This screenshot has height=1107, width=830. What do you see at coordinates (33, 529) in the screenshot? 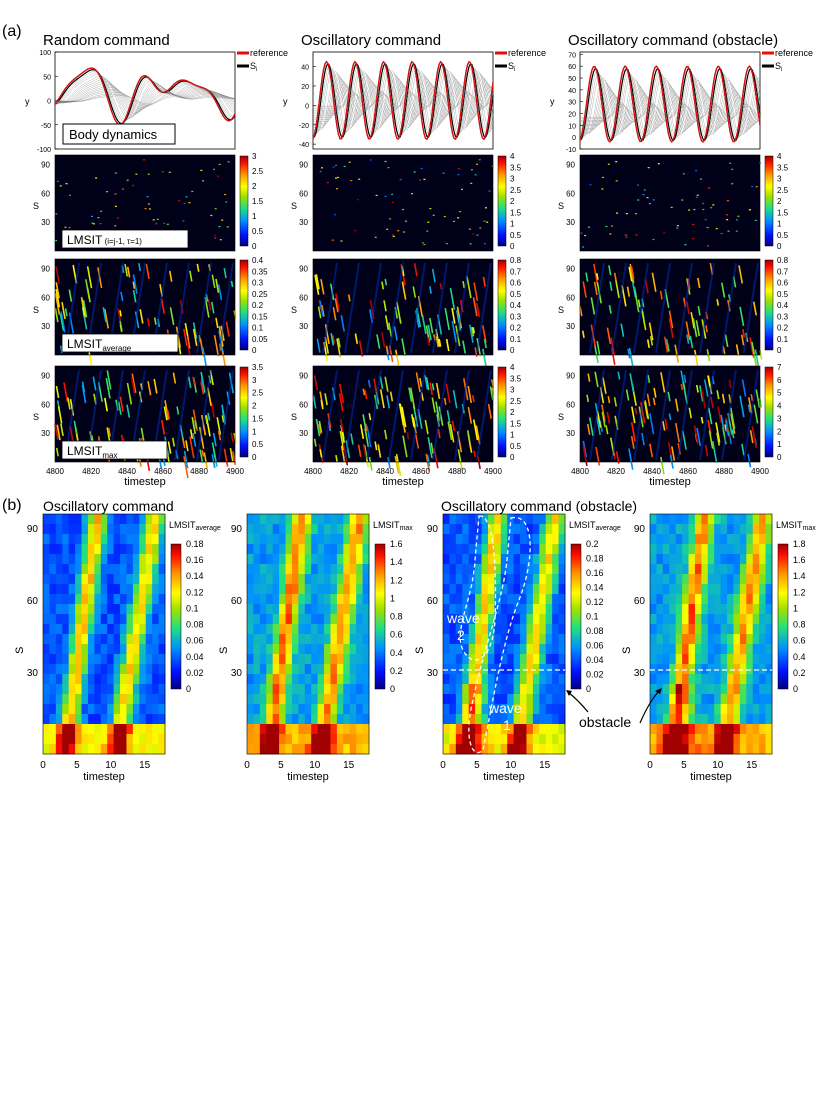
I see `y-tick-label: 90` at bounding box center [33, 529].